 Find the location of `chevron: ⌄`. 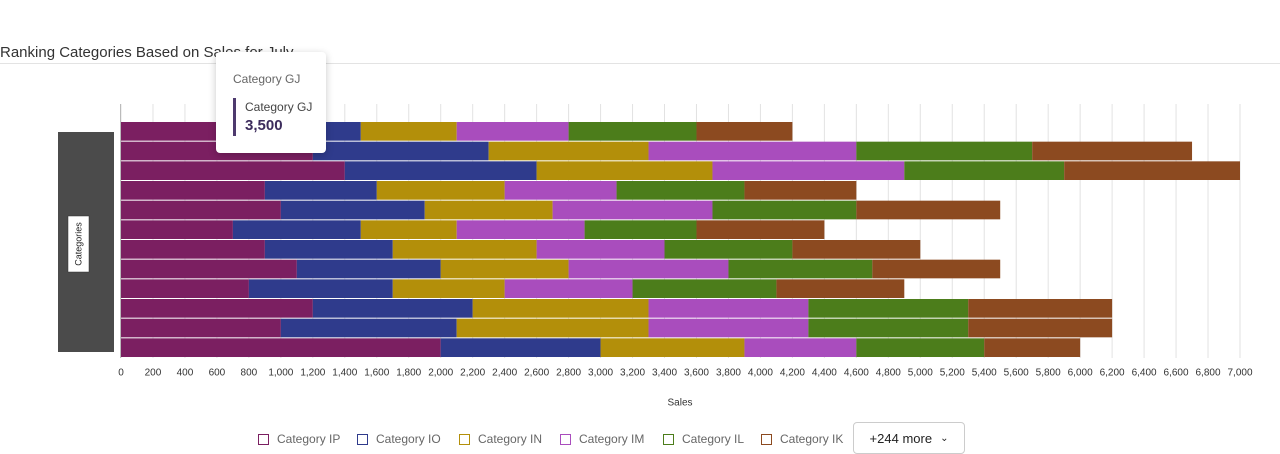

chevron: ⌄ is located at coordinates (944, 438).